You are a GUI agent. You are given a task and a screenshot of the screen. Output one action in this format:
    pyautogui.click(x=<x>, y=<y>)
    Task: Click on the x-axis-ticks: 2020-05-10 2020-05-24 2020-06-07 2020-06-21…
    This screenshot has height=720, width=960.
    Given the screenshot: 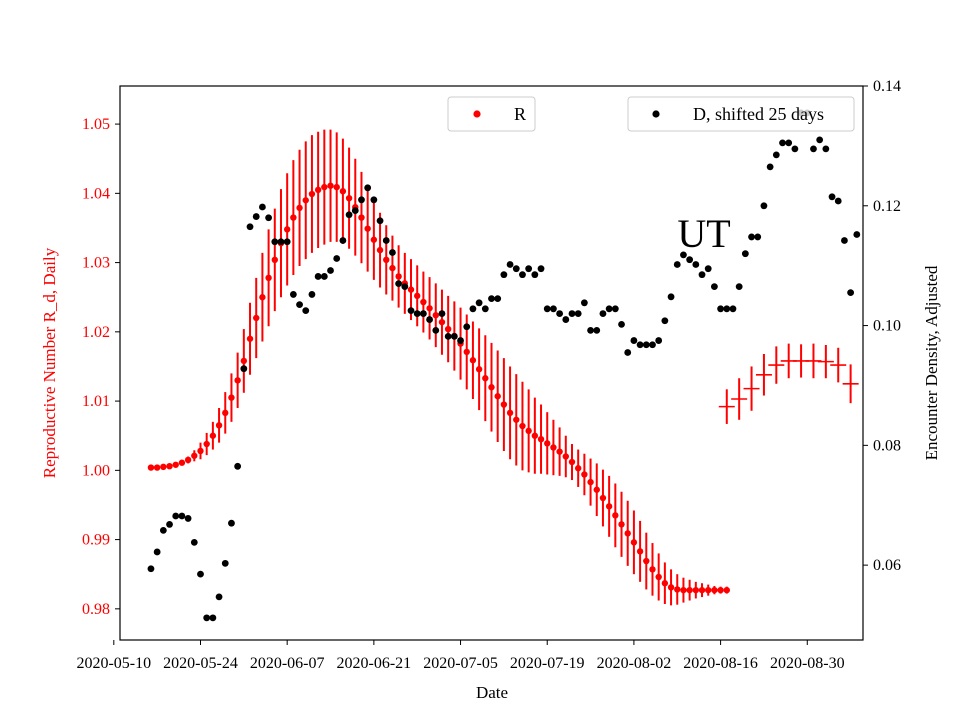 What is the action you would take?
    pyautogui.click(x=460, y=656)
    